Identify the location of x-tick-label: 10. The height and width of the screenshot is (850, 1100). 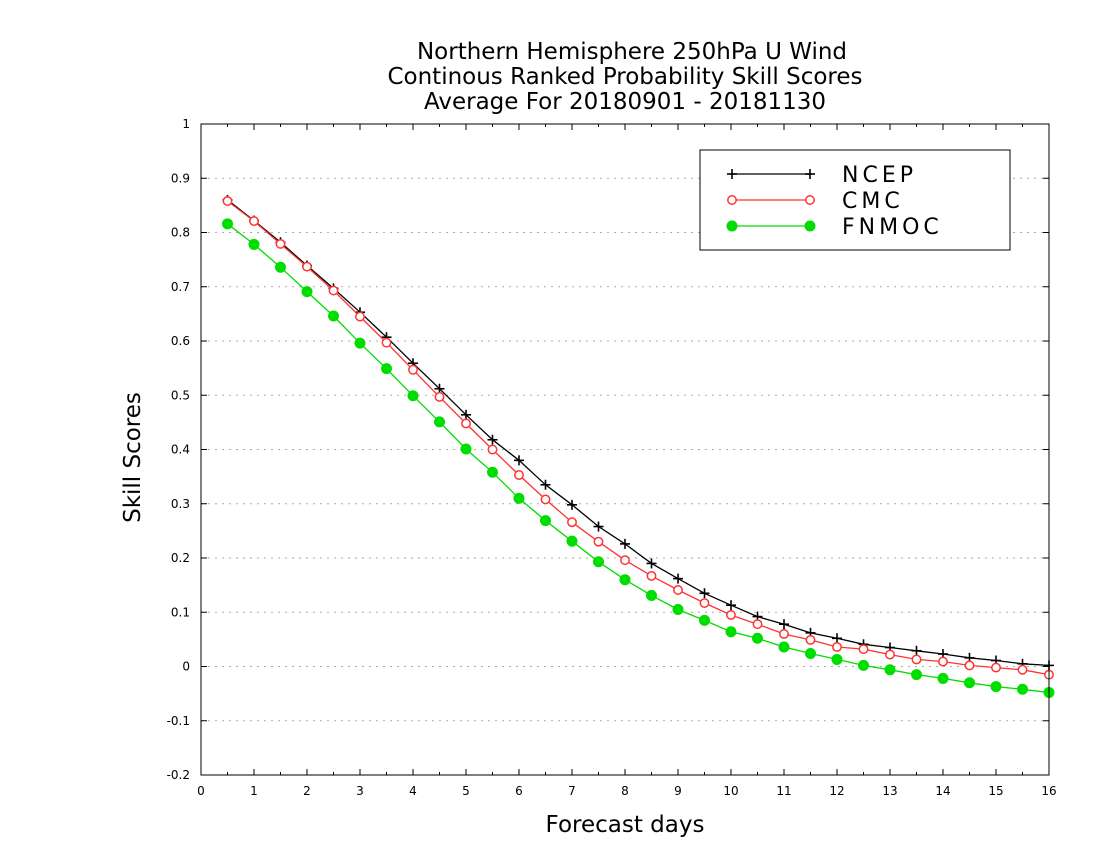
(730, 791).